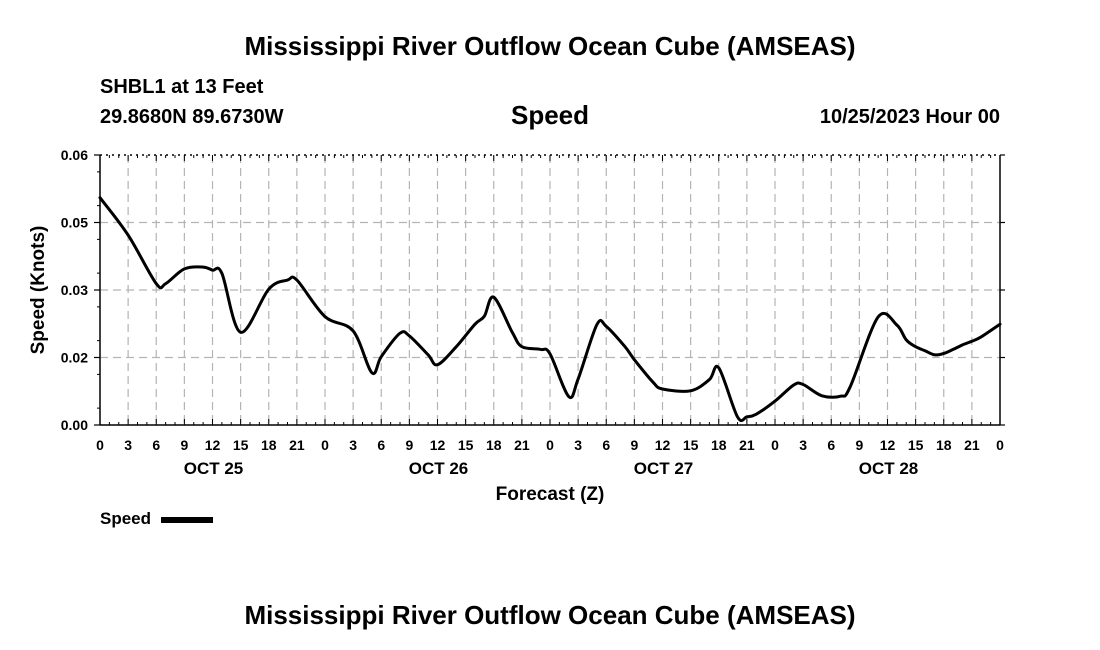 Image resolution: width=1100 pixels, height=650 pixels. What do you see at coordinates (74, 425) in the screenshot?
I see `y-tick-label: 0.00` at bounding box center [74, 425].